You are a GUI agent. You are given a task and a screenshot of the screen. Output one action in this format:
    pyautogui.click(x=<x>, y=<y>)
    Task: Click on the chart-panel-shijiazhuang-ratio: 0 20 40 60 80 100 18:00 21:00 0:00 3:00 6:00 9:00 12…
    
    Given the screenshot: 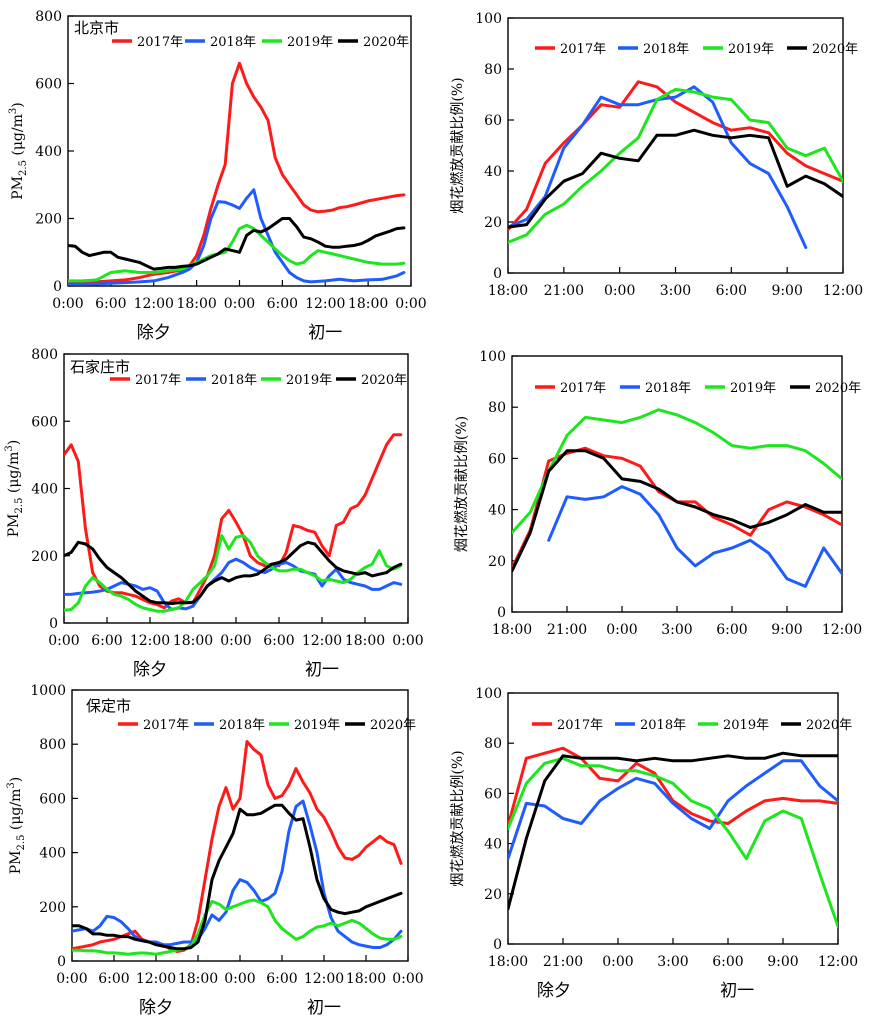 What is the action you would take?
    pyautogui.click(x=657, y=493)
    